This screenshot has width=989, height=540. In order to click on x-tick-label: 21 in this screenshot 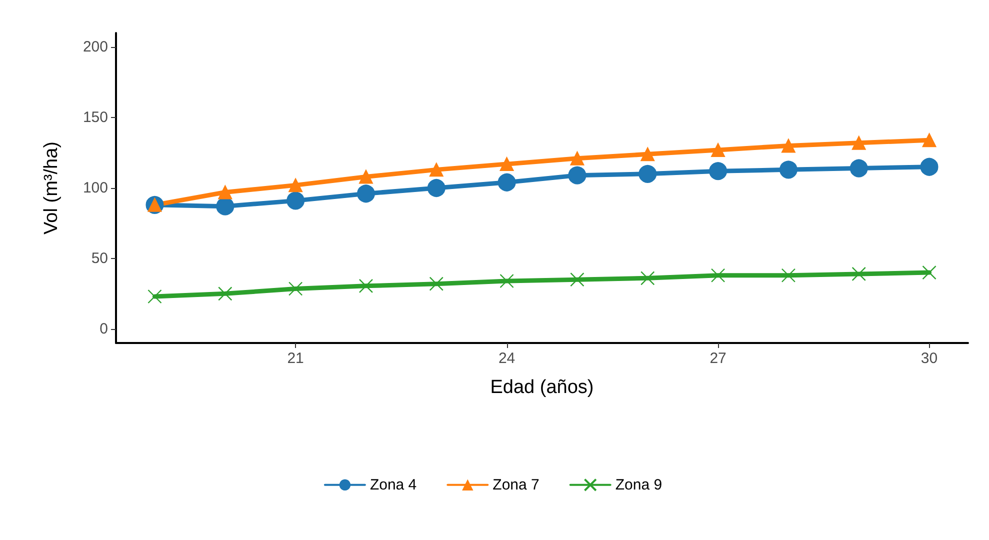, I will do `click(295, 358)`.